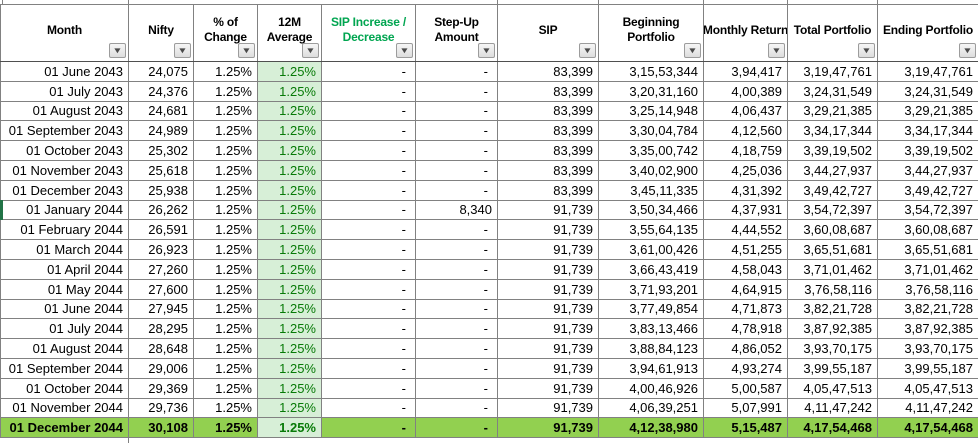 The image size is (978, 443). Describe the element at coordinates (456, 33) in the screenshot. I see `column-header-step-up-amount: Step-Up Amount ▼` at that location.